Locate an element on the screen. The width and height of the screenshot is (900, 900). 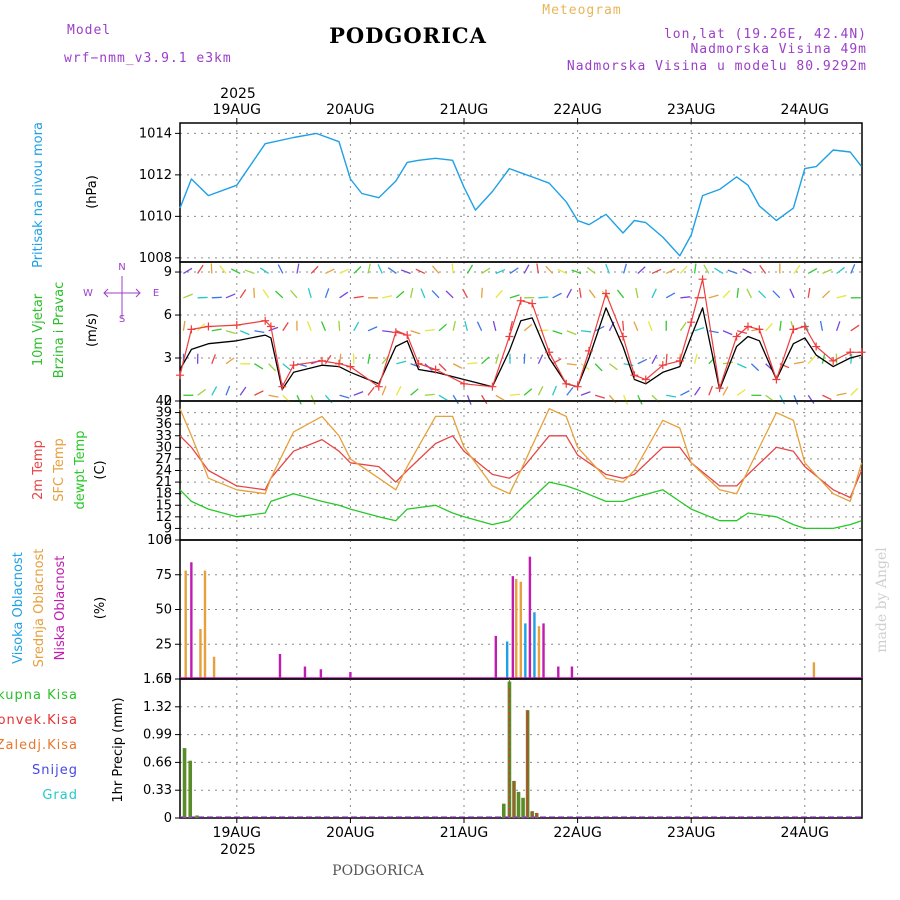
ytick-label: 50 is located at coordinates (163, 610).